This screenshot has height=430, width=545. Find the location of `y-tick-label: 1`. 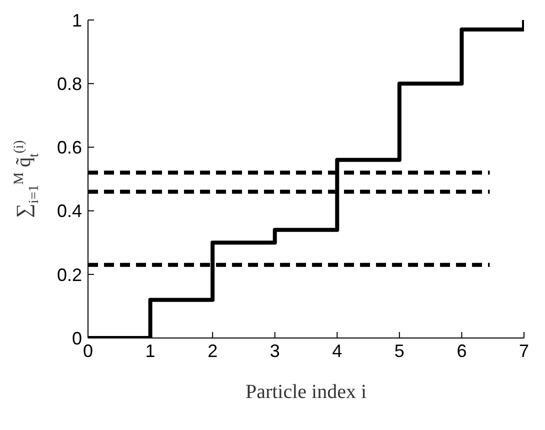

y-tick-label: 1 is located at coordinates (77, 20).